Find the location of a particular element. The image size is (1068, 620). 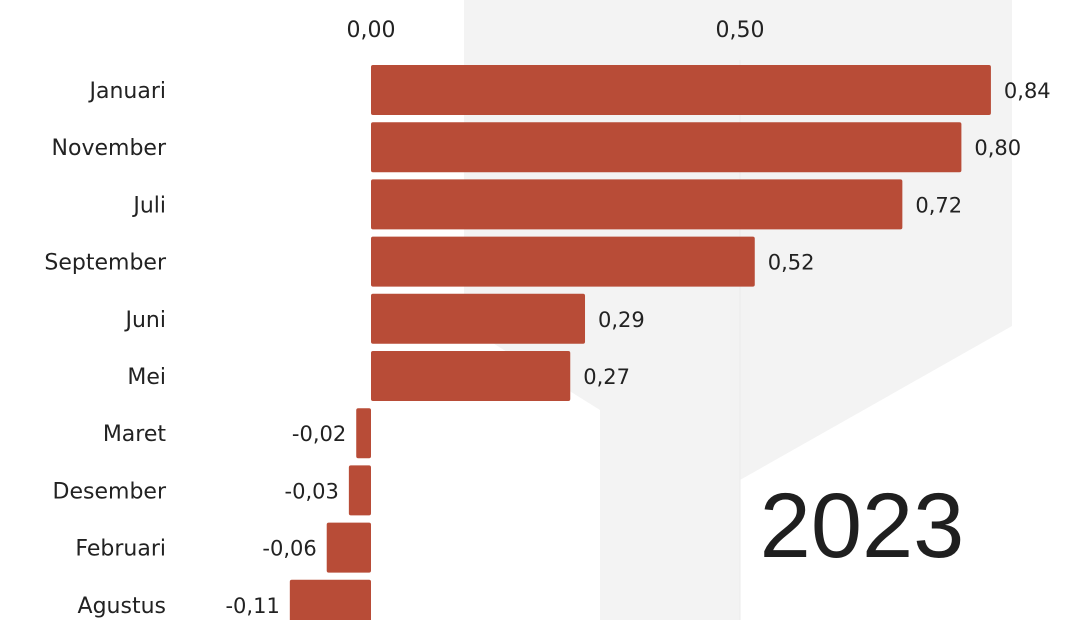

category-label-november: November is located at coordinates (109, 148).